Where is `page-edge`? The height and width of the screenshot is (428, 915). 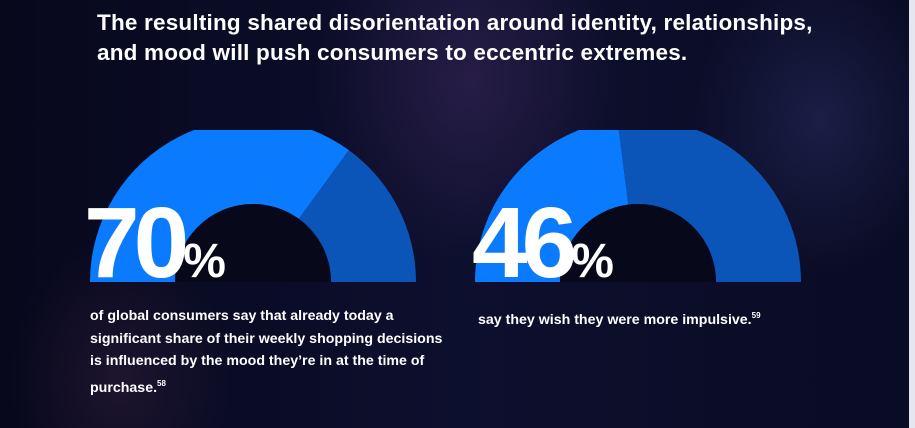
page-edge is located at coordinates (912, 214).